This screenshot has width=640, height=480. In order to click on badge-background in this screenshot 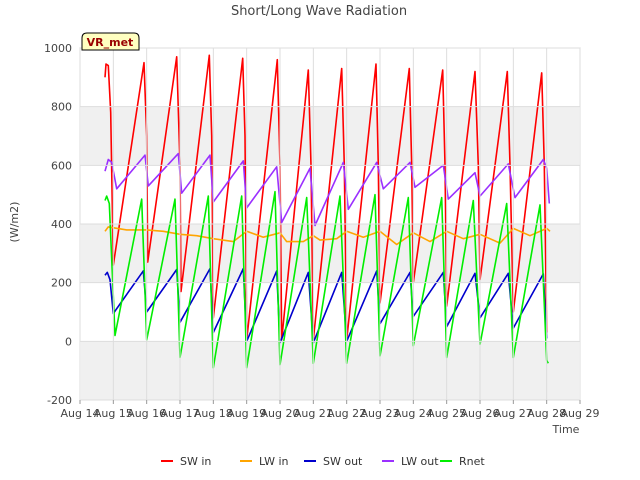, I will do `click(110, 41)`.